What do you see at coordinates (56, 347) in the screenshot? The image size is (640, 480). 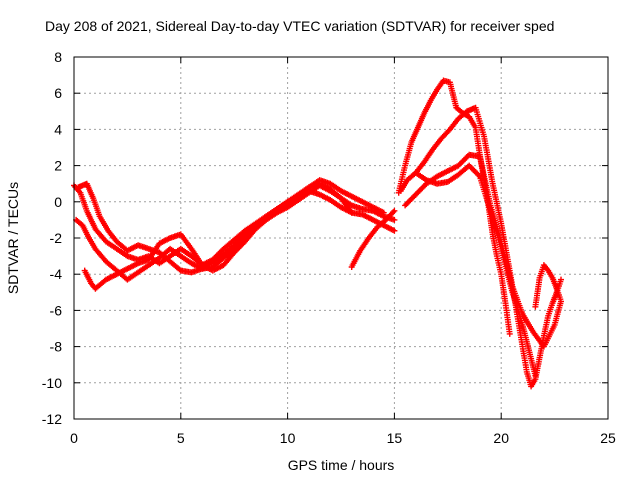 I see `y-tick-label: -8` at bounding box center [56, 347].